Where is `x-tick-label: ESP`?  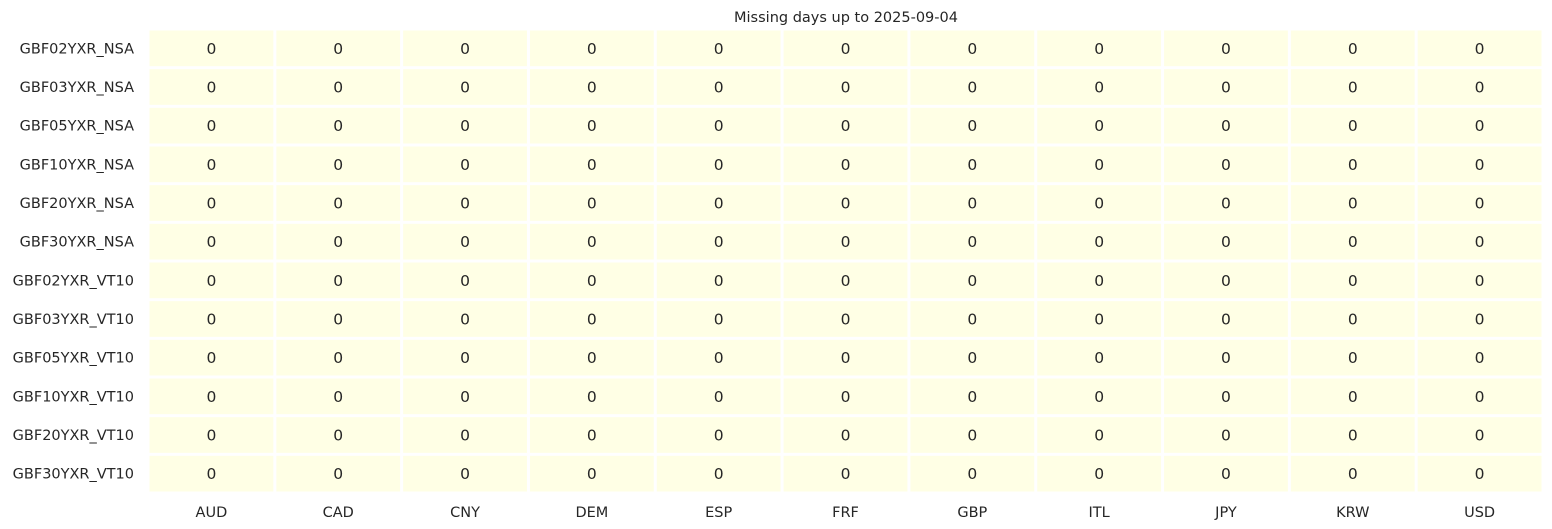
x-tick-label: ESP is located at coordinates (718, 513).